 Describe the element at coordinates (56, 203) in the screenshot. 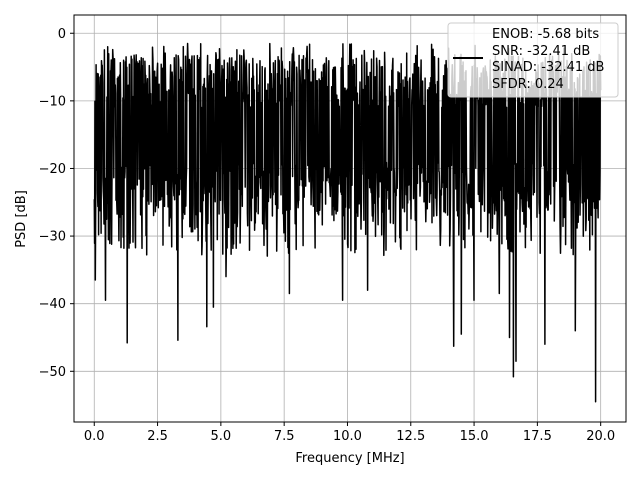

I see `y-axis-ticks: 0 −10 −20 −30 −40 −50` at that location.